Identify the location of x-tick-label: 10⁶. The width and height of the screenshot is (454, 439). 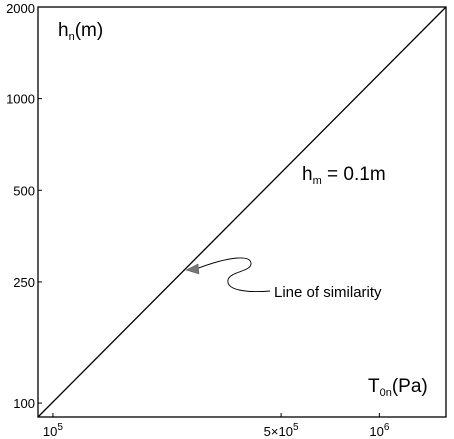
(379, 430).